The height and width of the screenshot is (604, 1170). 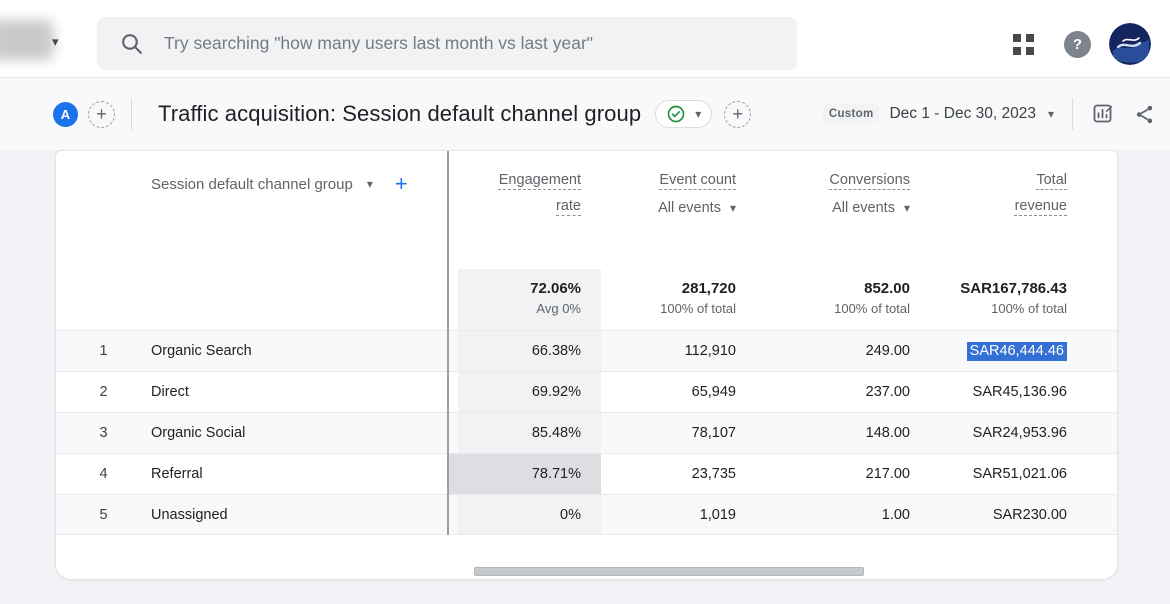 I want to click on totals-event-count: 281,720 100% of total, so click(x=698, y=298).